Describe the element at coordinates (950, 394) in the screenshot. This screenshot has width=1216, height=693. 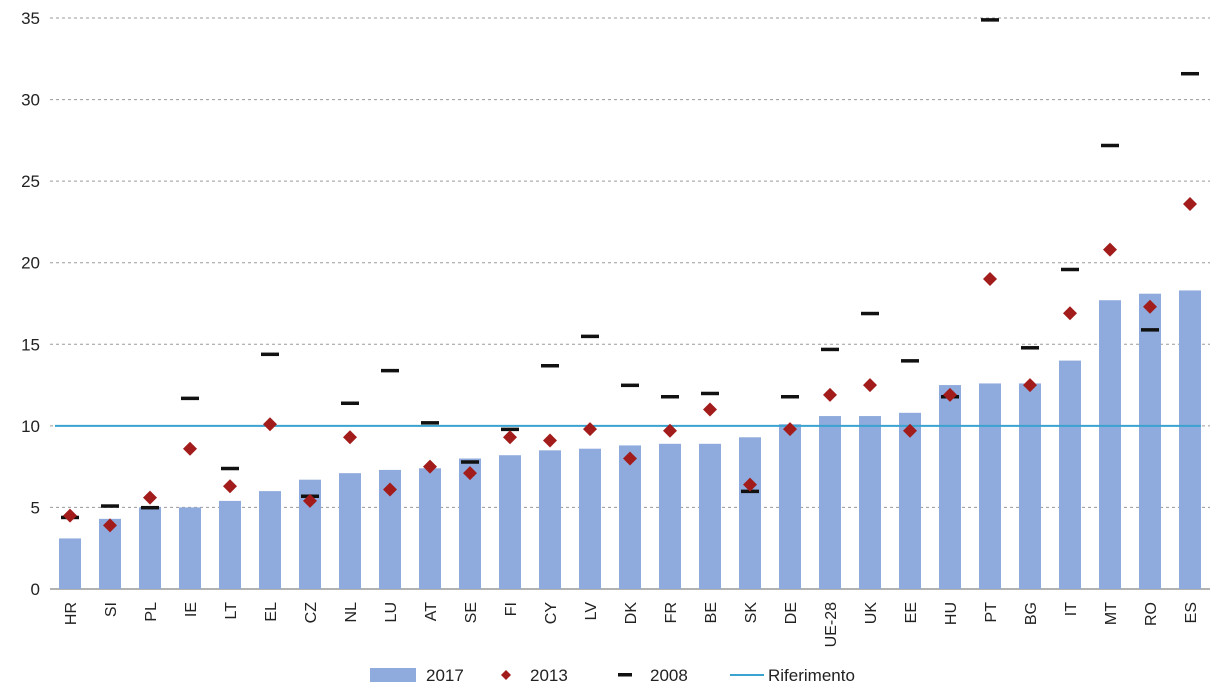
I see `marker-2013-HU` at that location.